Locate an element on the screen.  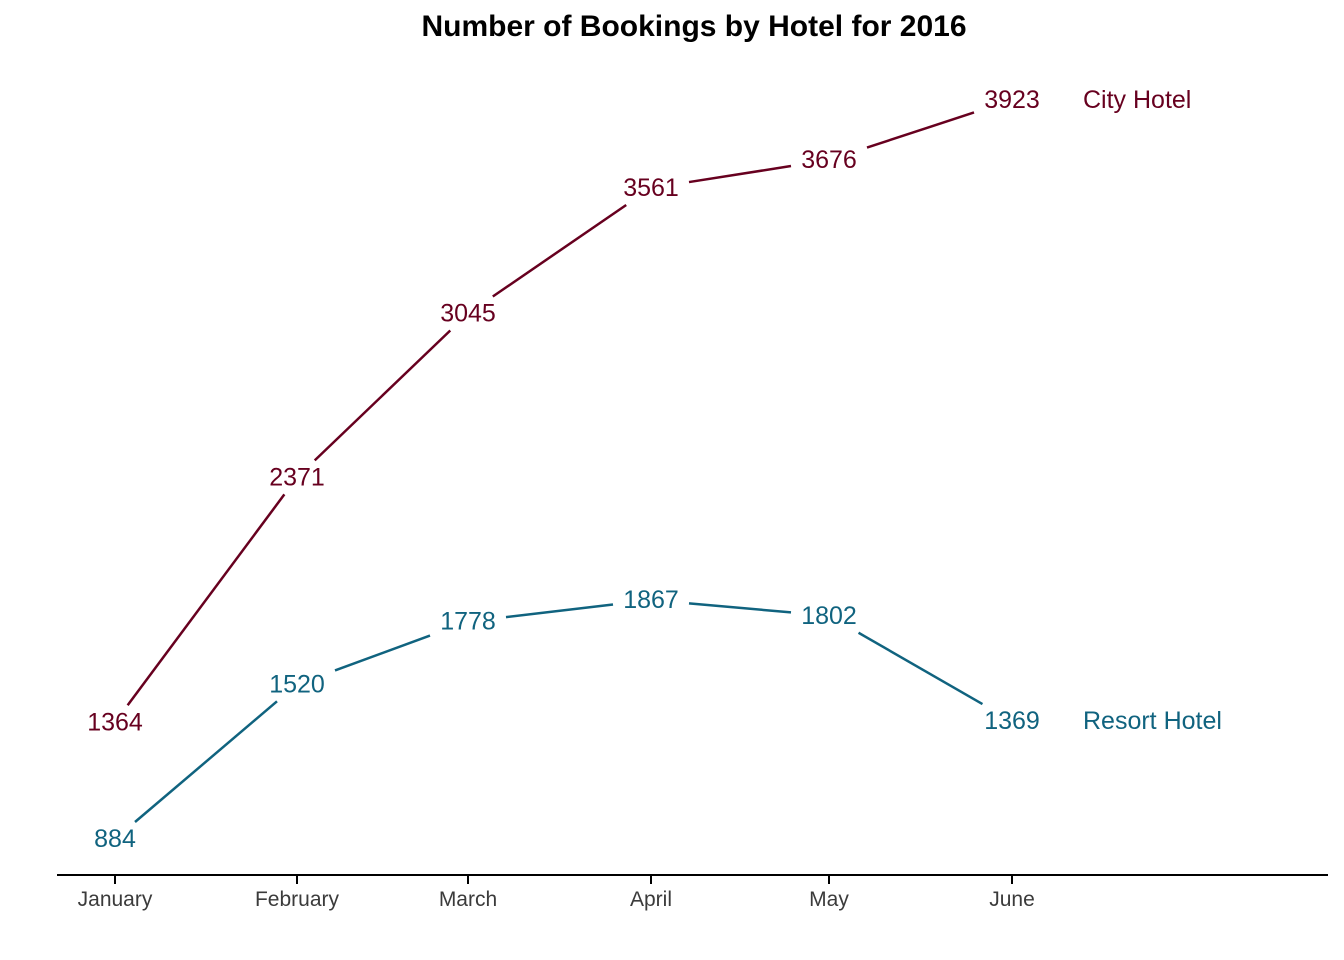
series-label-resort-hotel: Resort Hotel is located at coordinates (1152, 721).